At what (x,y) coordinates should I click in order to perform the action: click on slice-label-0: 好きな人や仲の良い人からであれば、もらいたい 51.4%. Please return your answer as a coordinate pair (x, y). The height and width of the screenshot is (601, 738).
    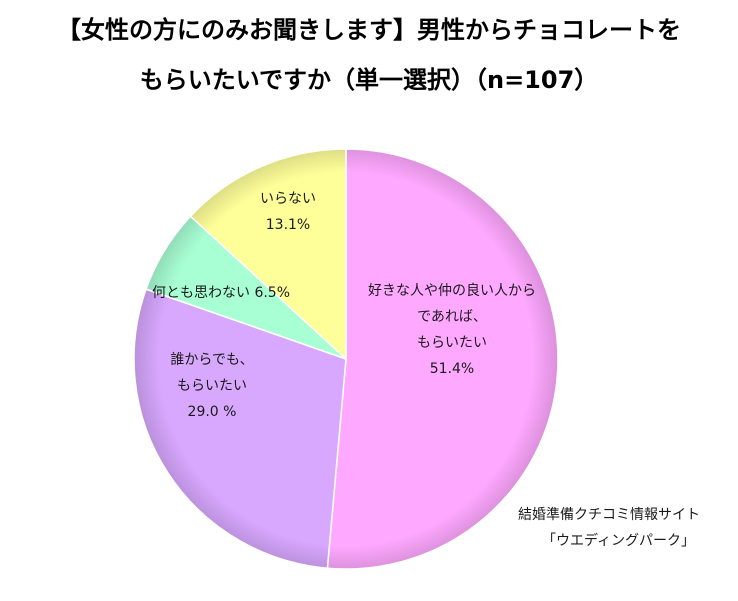
    Looking at the image, I should click on (452, 330).